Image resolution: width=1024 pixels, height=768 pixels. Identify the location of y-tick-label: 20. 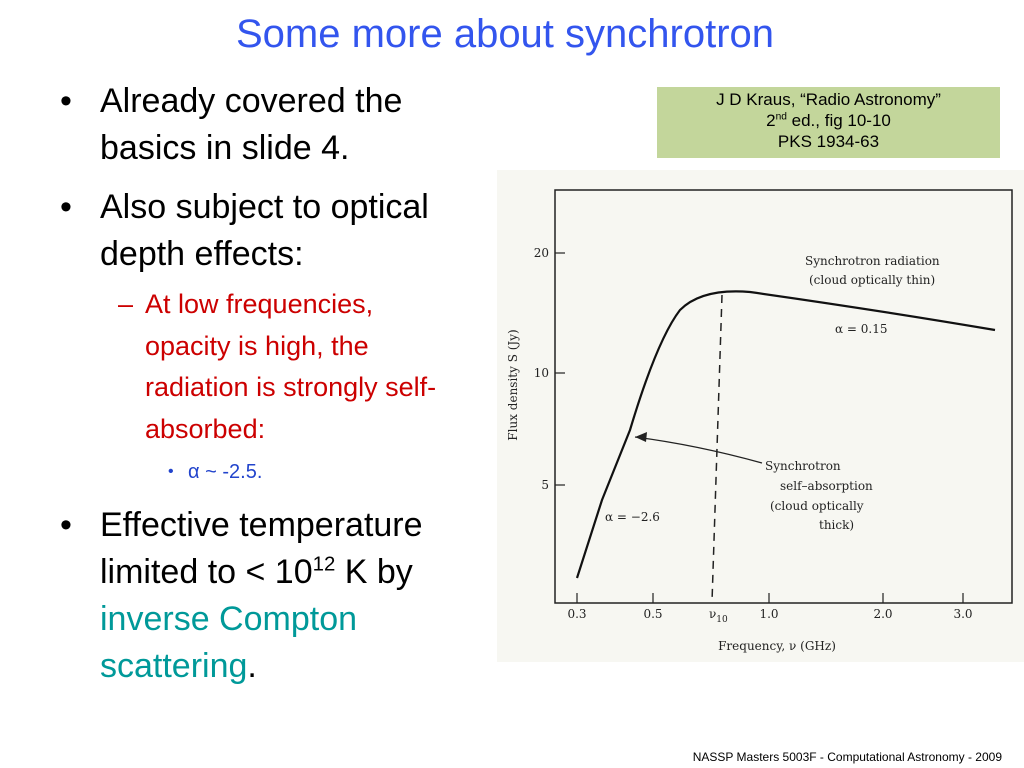
(541, 253).